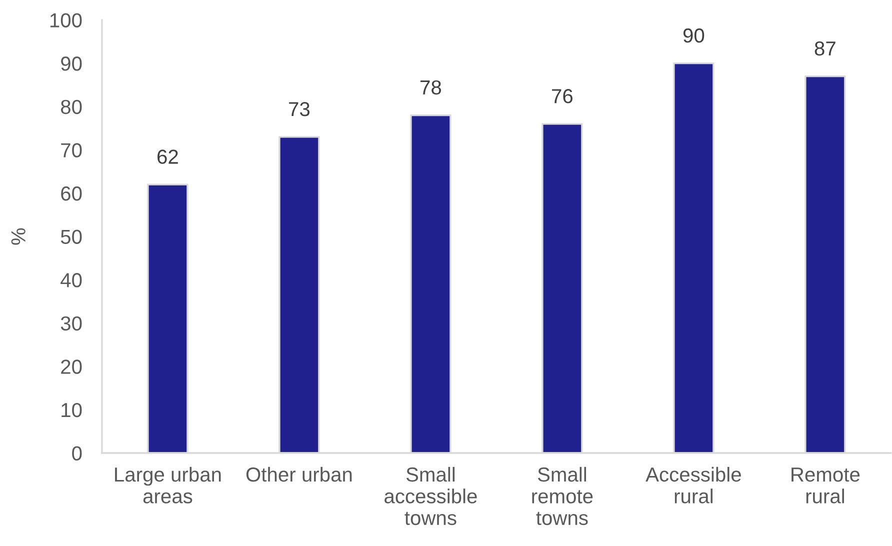  Describe the element at coordinates (299, 109) in the screenshot. I see `data-label: 73` at that location.